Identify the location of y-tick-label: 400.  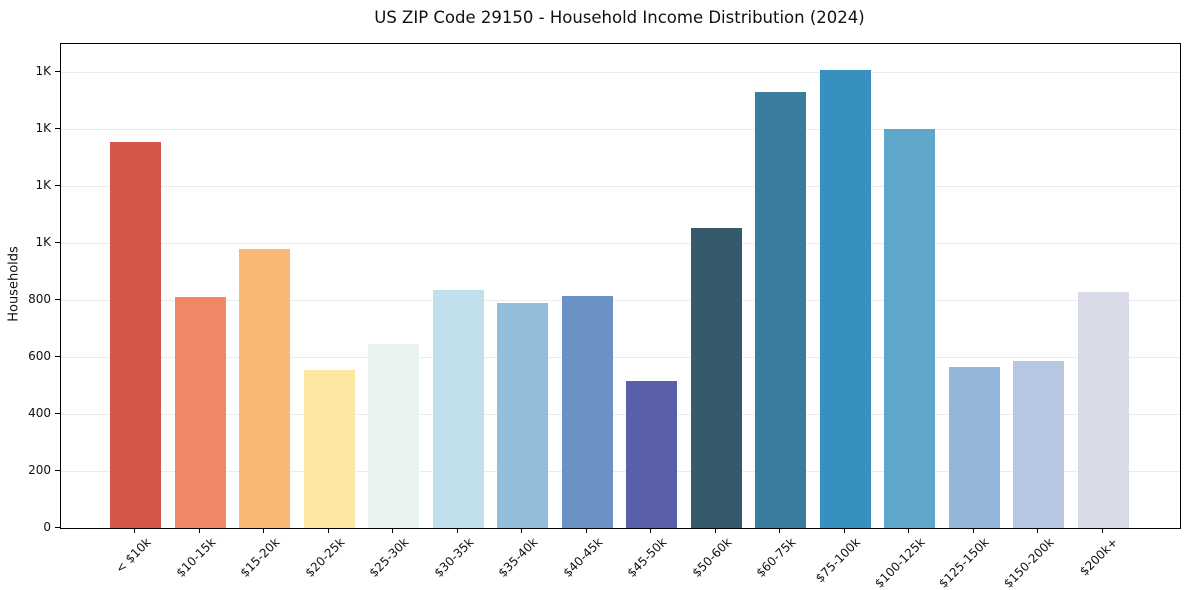
(39, 413).